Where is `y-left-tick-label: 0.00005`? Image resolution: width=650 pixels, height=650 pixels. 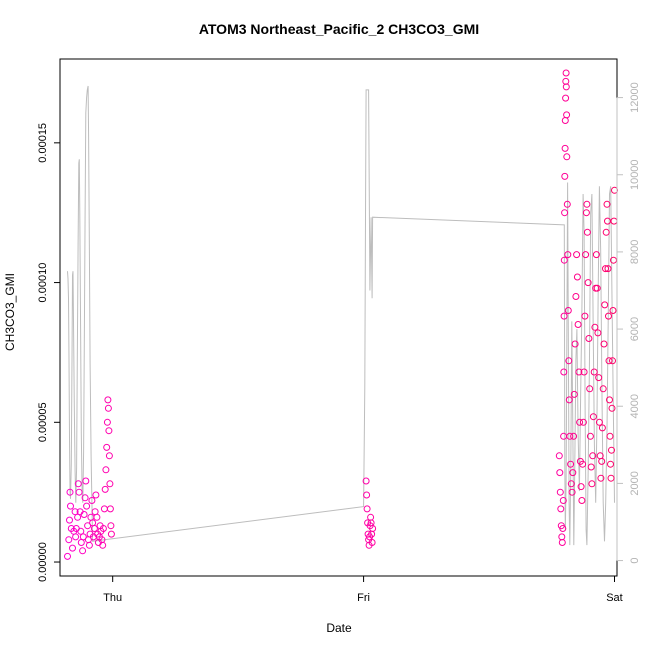
y-left-tick-label: 0.00005 is located at coordinates (43, 422).